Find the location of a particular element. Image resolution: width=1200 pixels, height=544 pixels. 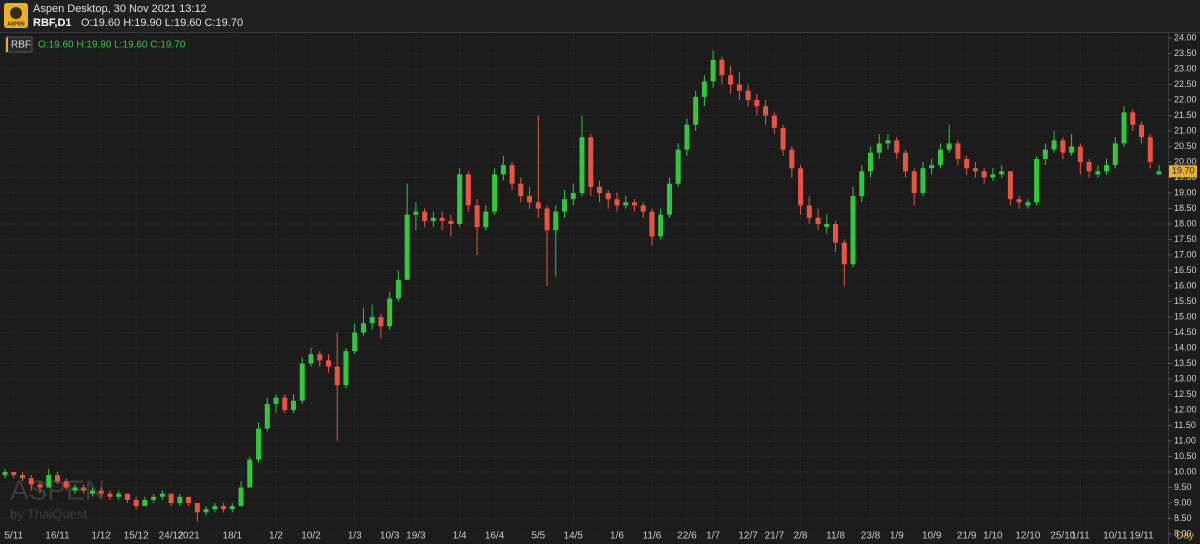

x-tick-label: 5/11 is located at coordinates (13, 536).